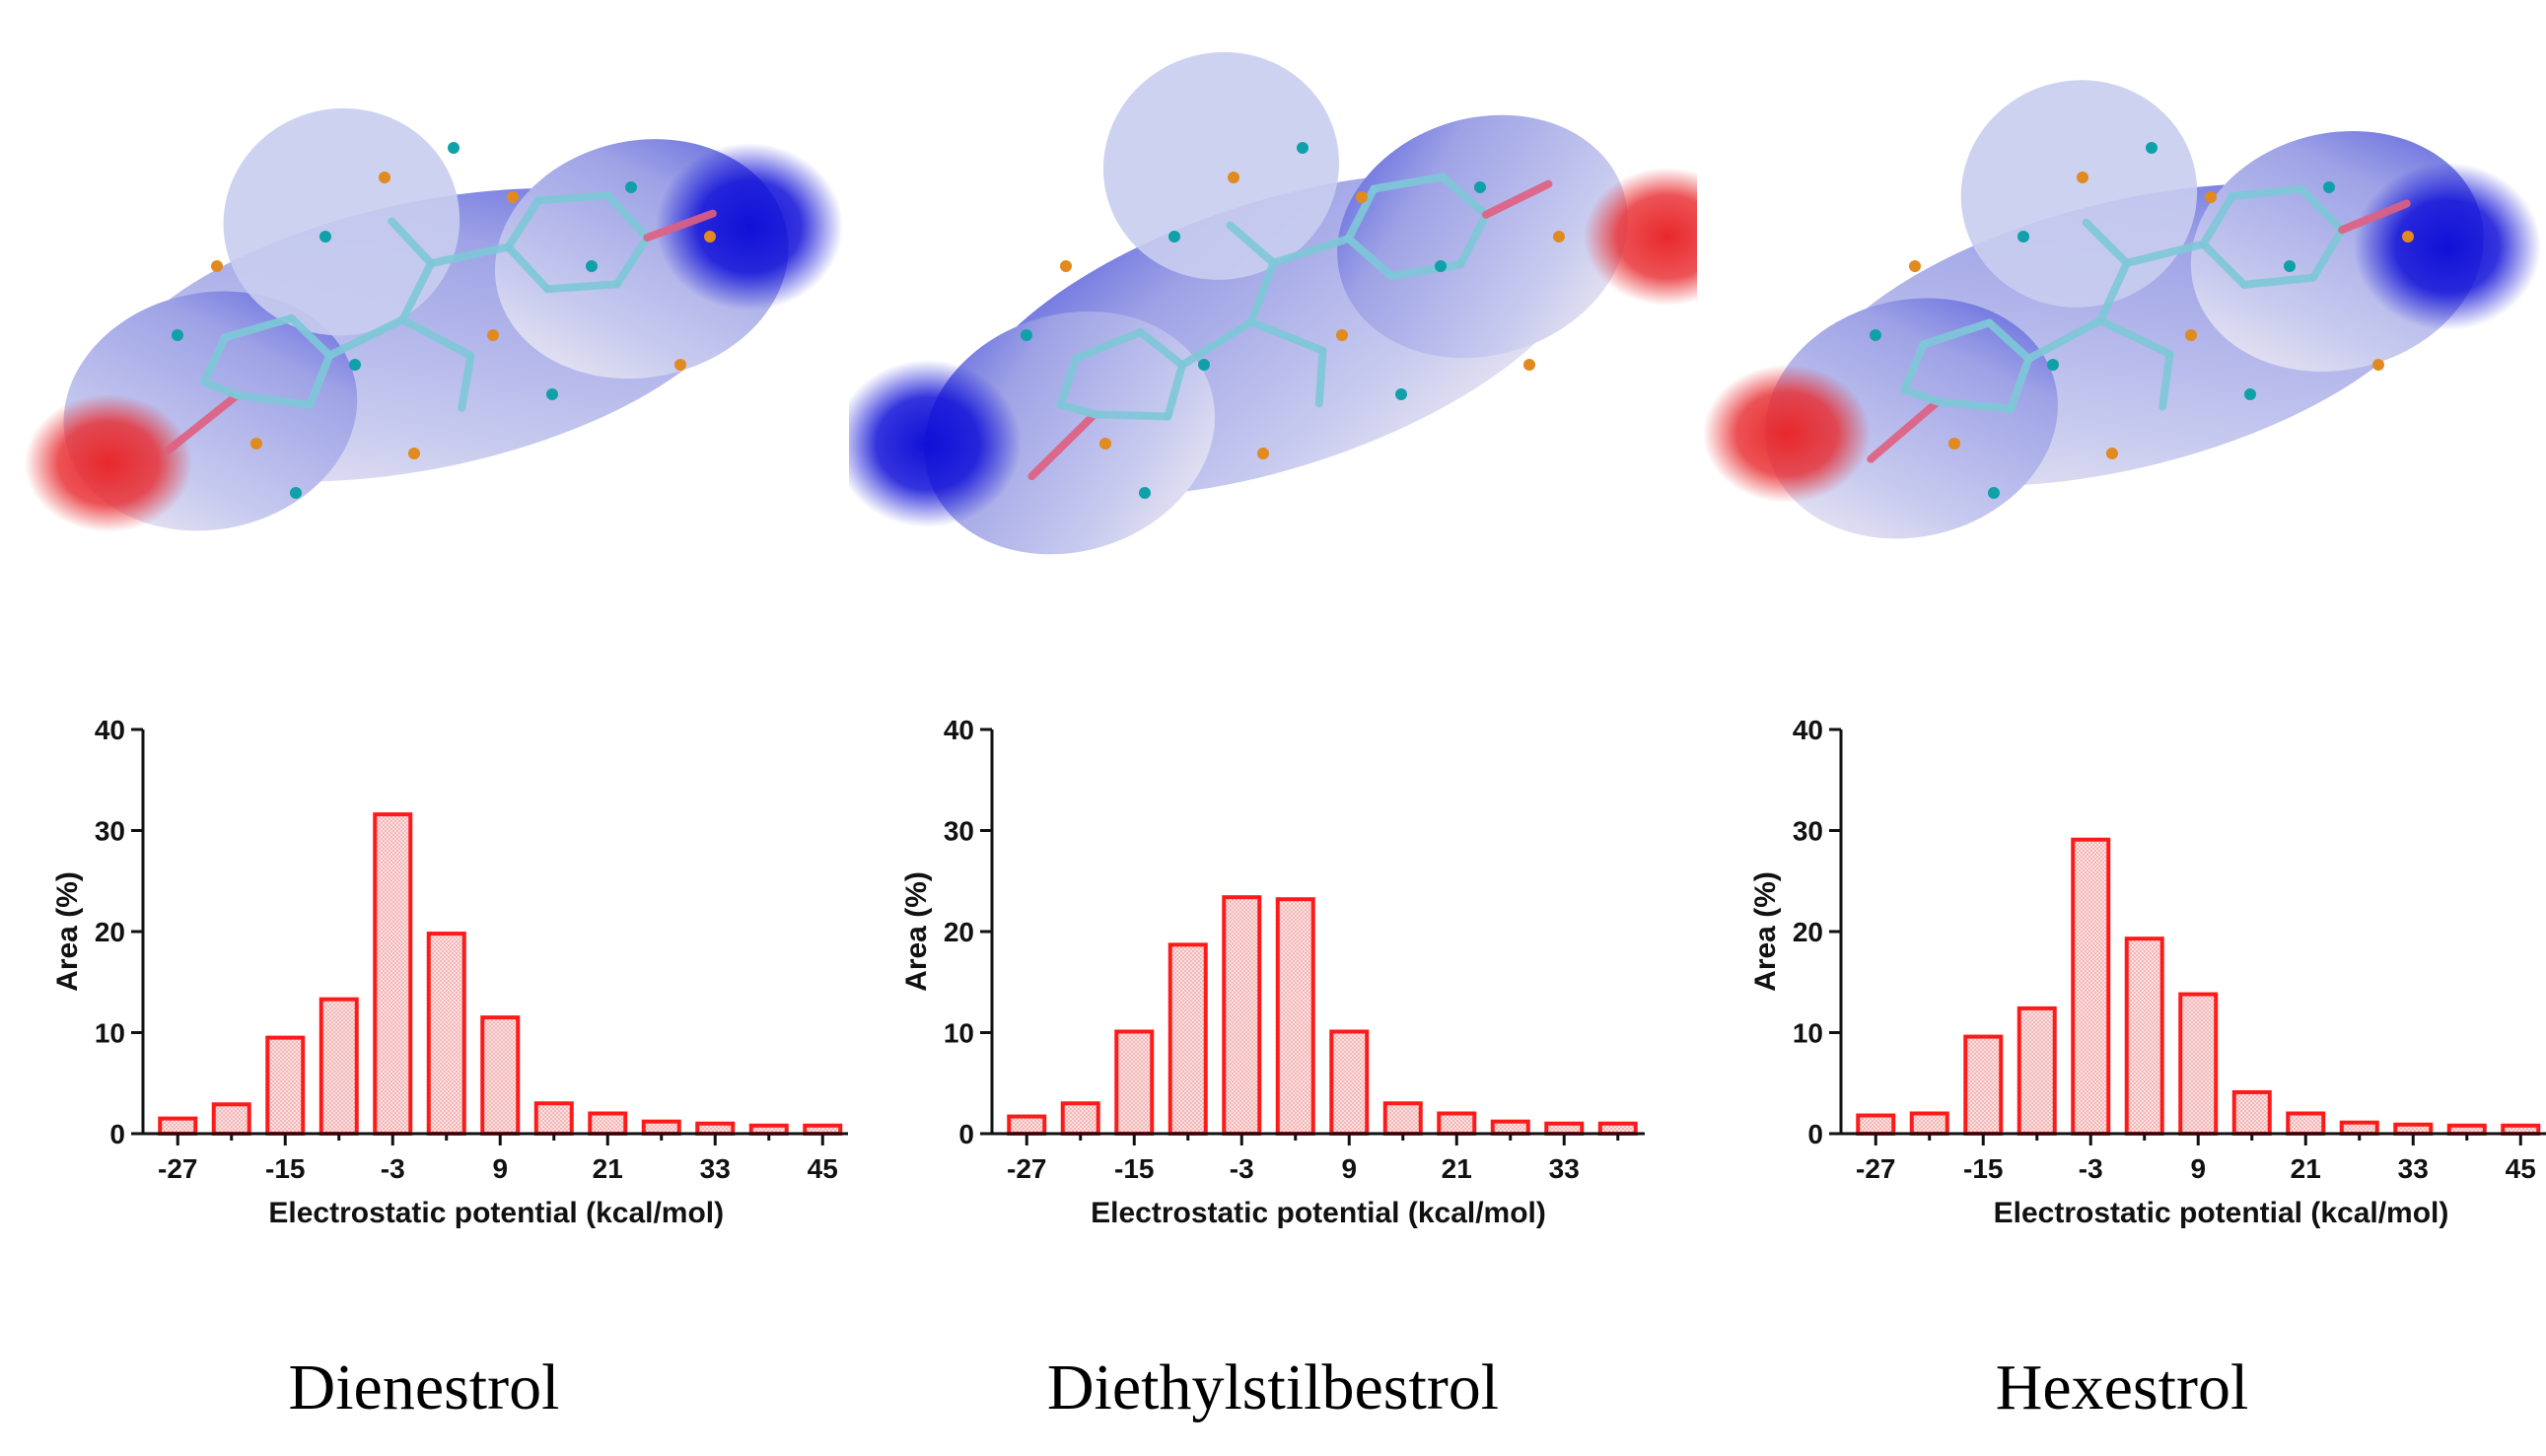  Describe the element at coordinates (966, 1134) in the screenshot. I see `y-tick-label-0: 0` at that location.